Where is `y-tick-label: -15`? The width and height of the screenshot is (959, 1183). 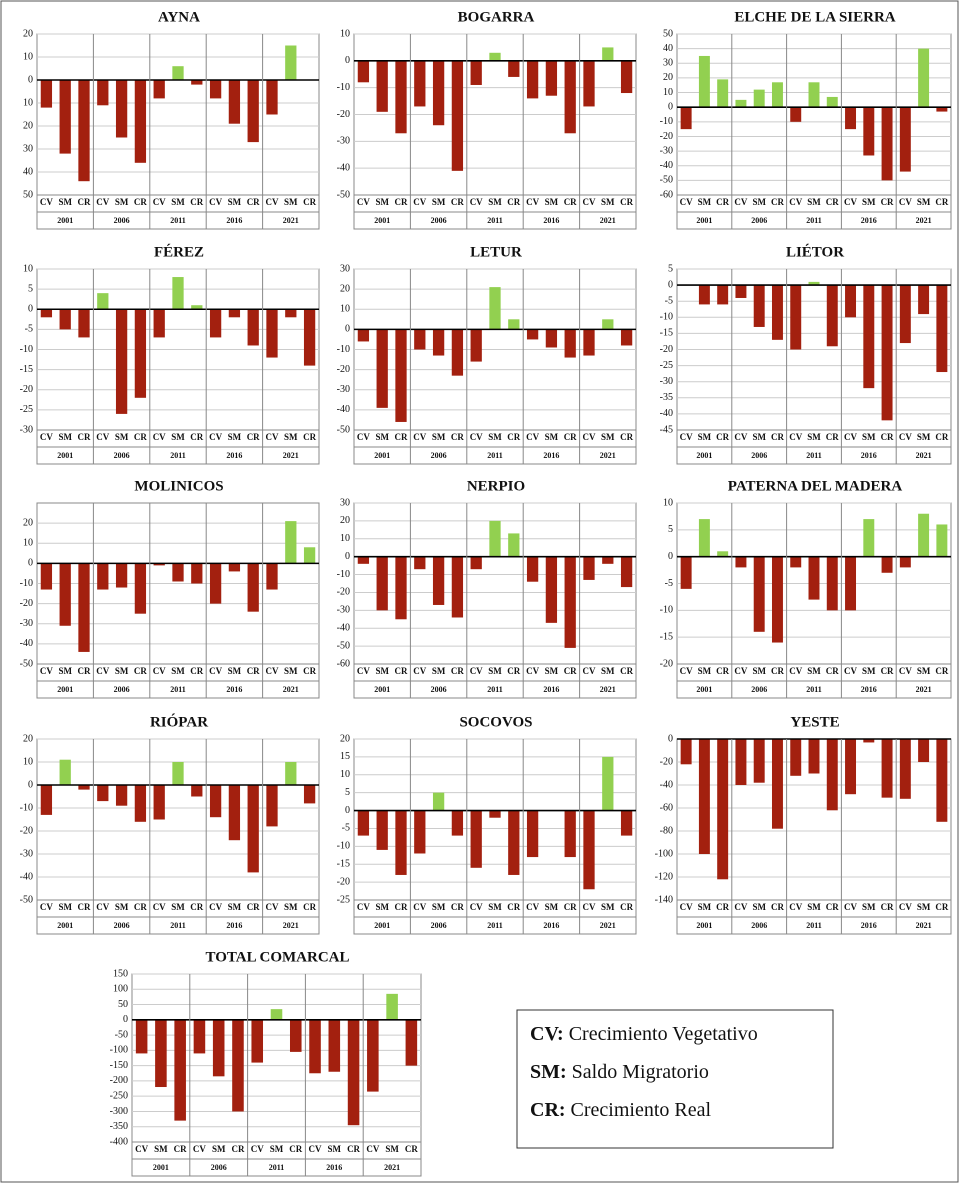 y-tick-label: -15 is located at coordinates (26, 369).